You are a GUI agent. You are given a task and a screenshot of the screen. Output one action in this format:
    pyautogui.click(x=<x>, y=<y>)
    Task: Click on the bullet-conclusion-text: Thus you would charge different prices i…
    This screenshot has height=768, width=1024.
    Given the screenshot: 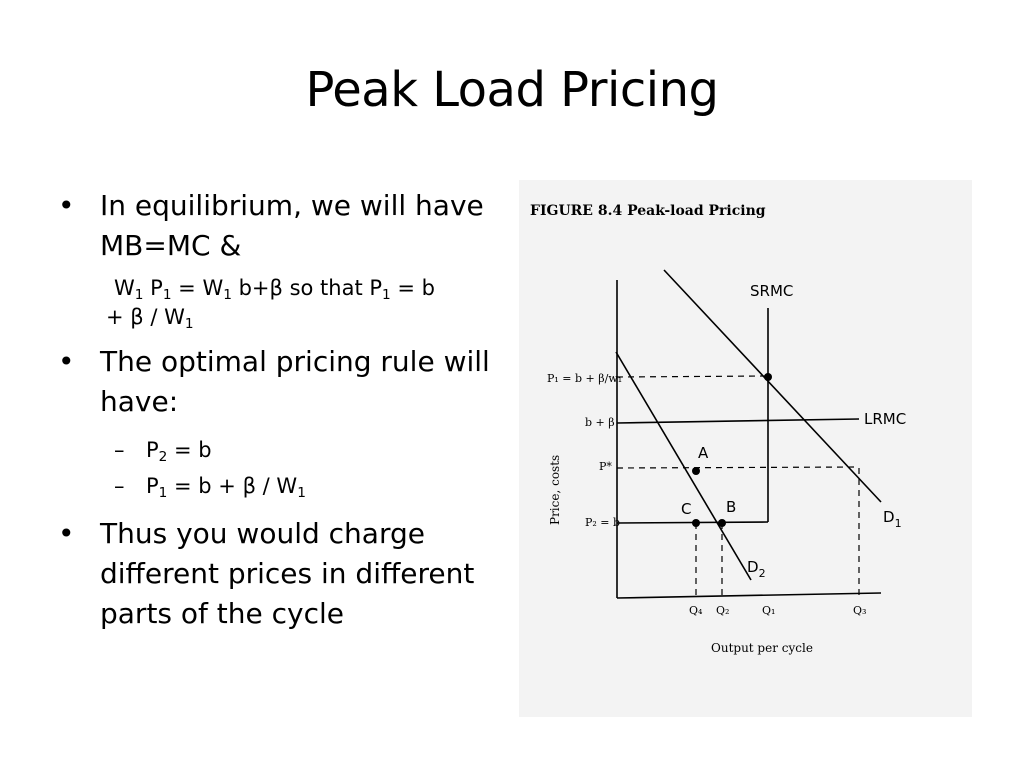 What is the action you would take?
    pyautogui.click(x=287, y=573)
    